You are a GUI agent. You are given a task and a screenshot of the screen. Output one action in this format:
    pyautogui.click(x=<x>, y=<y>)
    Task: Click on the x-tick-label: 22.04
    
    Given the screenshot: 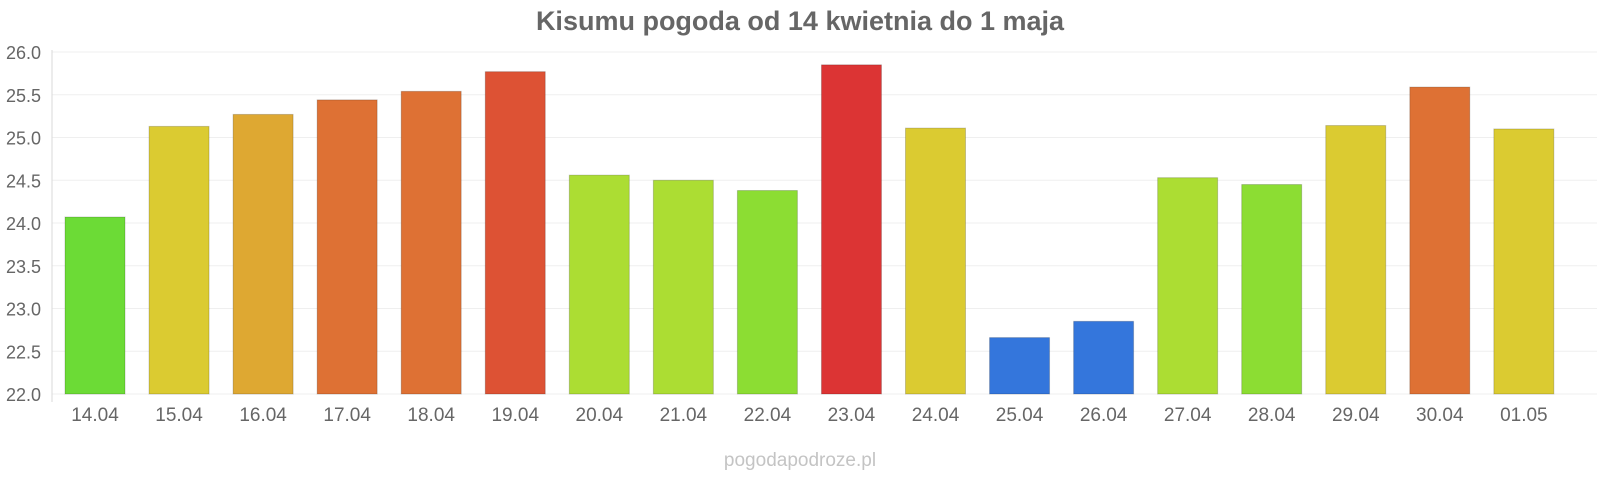 What is the action you would take?
    pyautogui.click(x=768, y=415)
    